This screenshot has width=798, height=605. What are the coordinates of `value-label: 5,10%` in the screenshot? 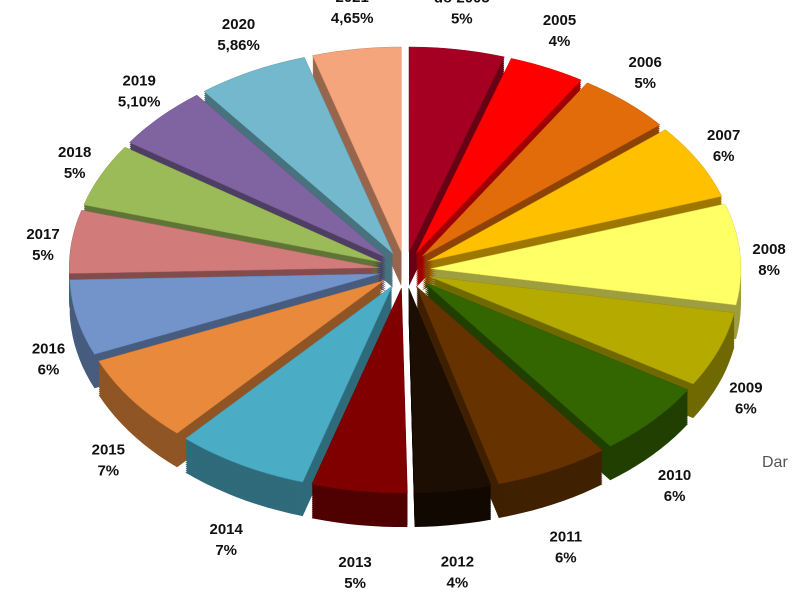 It's located at (139, 101).